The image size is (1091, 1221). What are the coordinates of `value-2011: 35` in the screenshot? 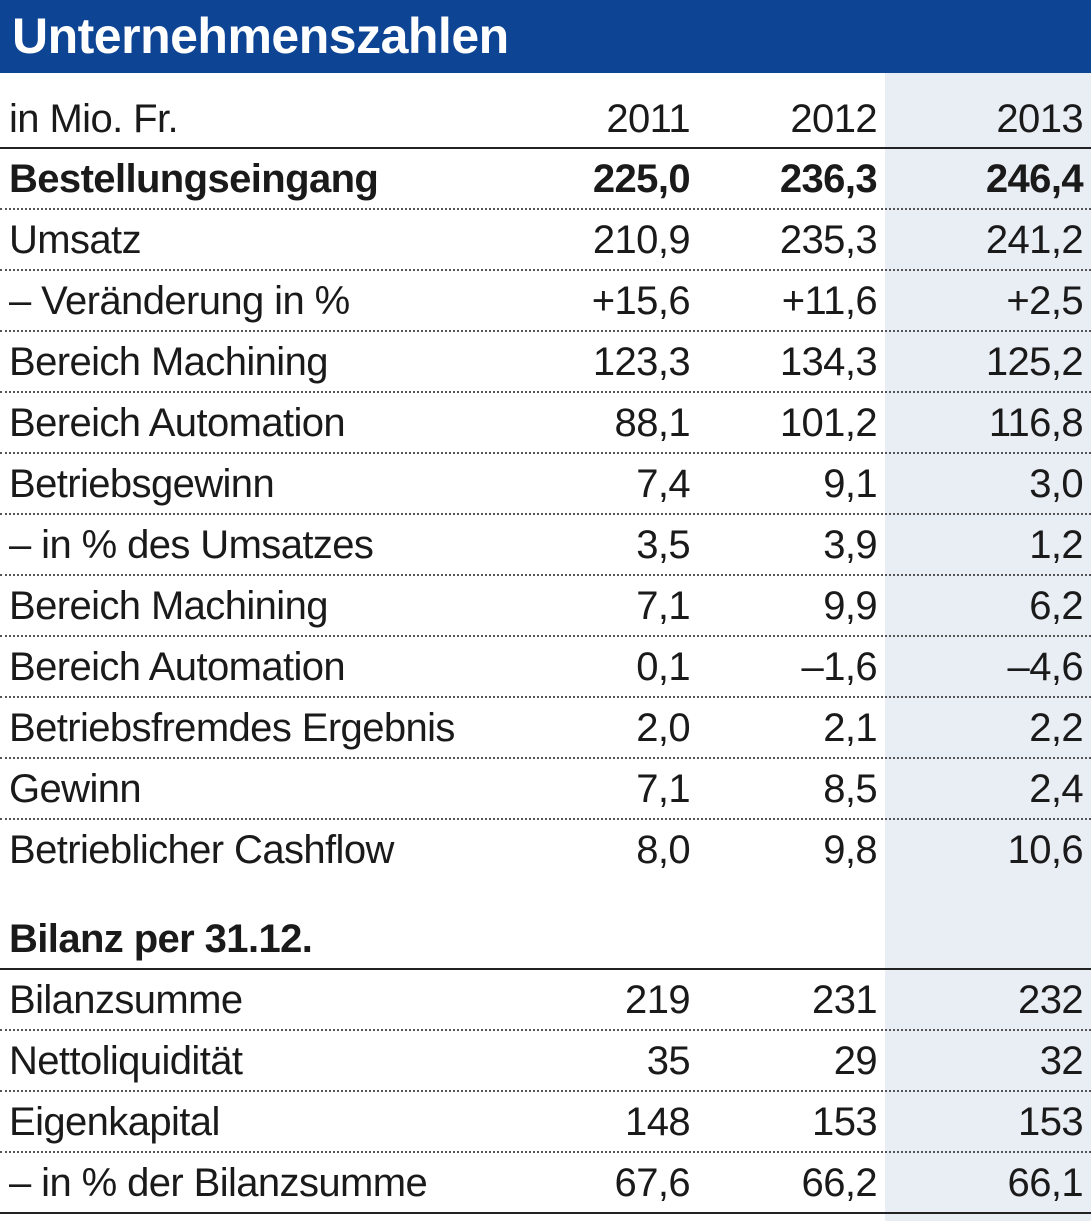 It's located at (668, 1061).